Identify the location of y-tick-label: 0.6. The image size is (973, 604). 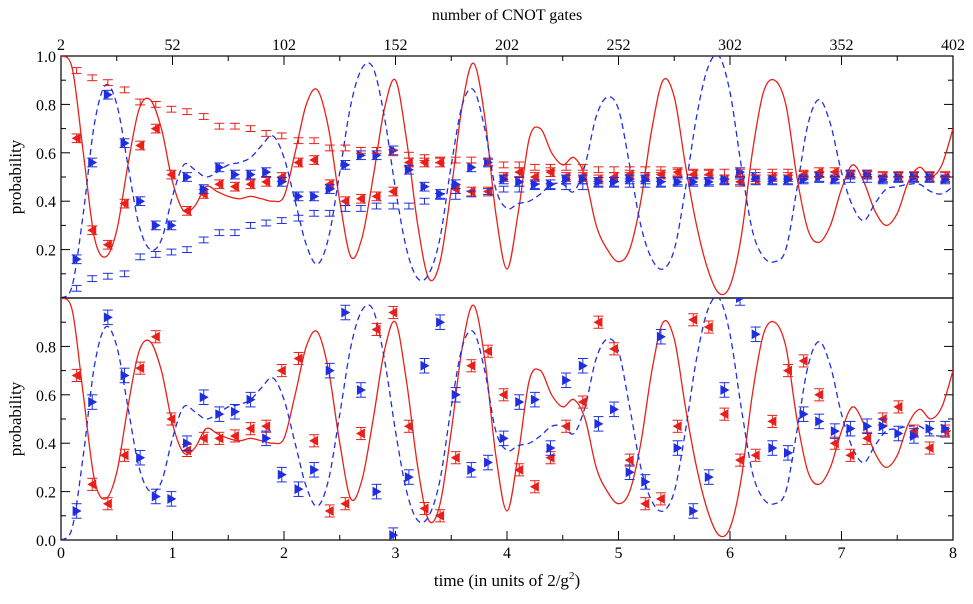
(46, 396).